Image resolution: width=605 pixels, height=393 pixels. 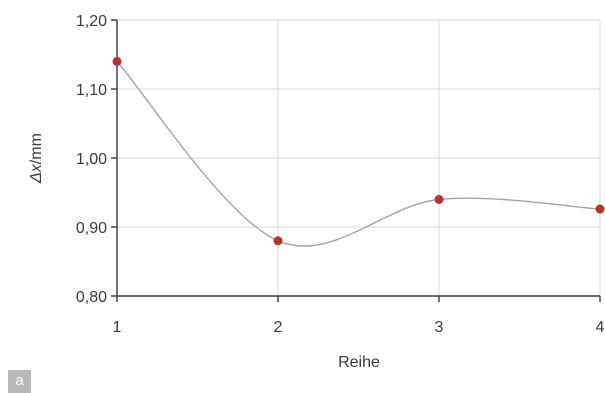 What do you see at coordinates (36, 148) in the screenshot?
I see `y-axis-unit: /mm` at bounding box center [36, 148].